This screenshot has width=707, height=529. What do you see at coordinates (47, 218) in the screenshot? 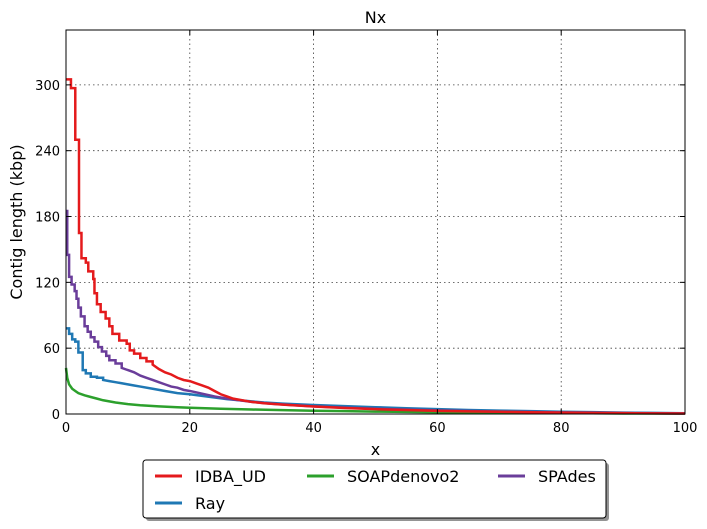
I see `y-tick-label: 180` at bounding box center [47, 218].